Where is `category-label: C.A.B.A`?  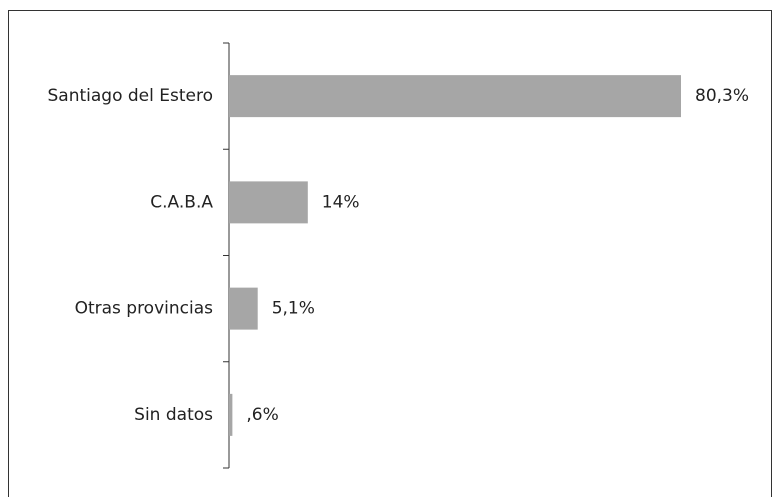 category-label: C.A.B.A is located at coordinates (181, 202).